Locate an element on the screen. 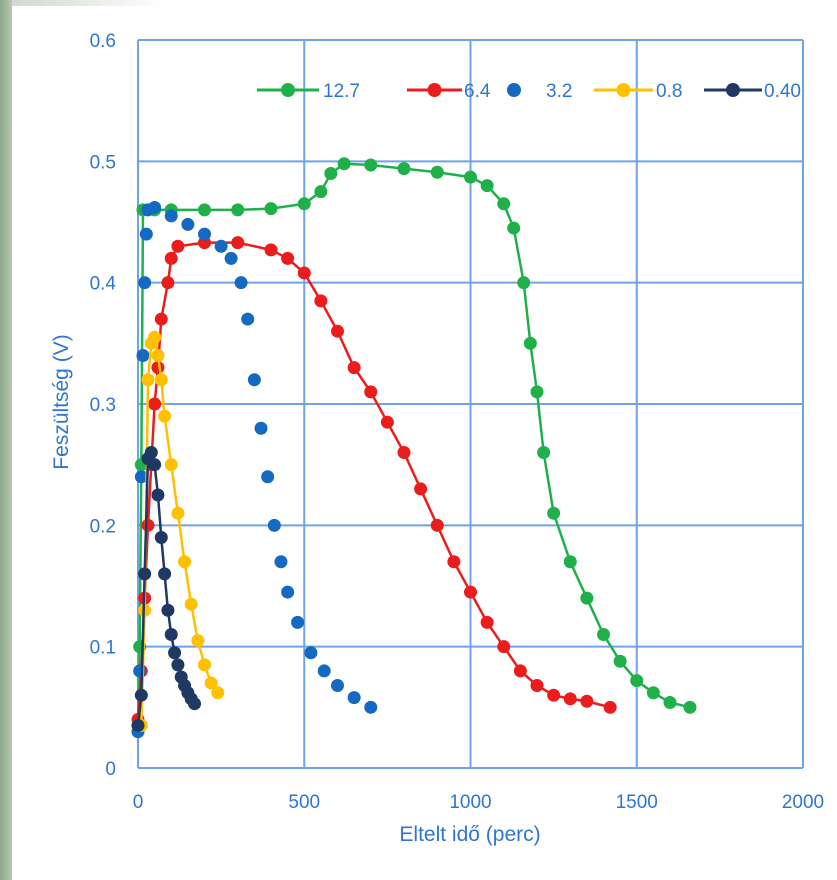 This screenshot has width=837, height=880. legend-6-4-marker is located at coordinates (434, 90).